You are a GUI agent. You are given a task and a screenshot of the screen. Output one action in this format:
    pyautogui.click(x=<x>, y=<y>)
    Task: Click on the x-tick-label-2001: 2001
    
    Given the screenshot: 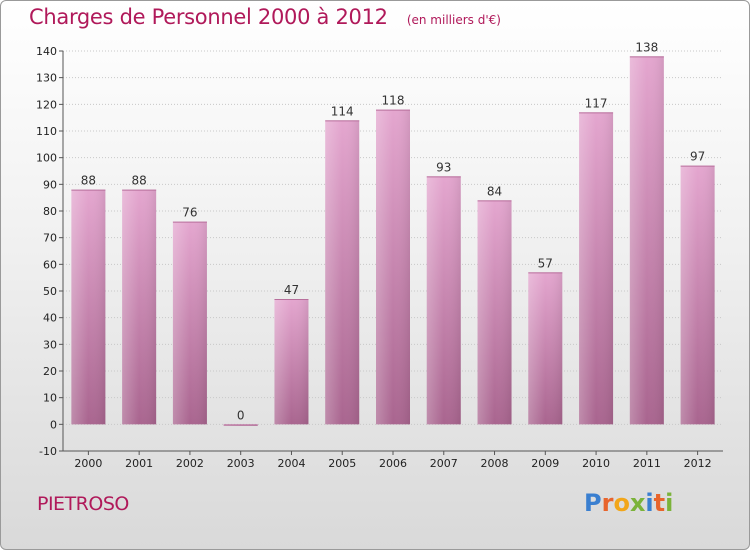 What is the action you would take?
    pyautogui.click(x=139, y=463)
    